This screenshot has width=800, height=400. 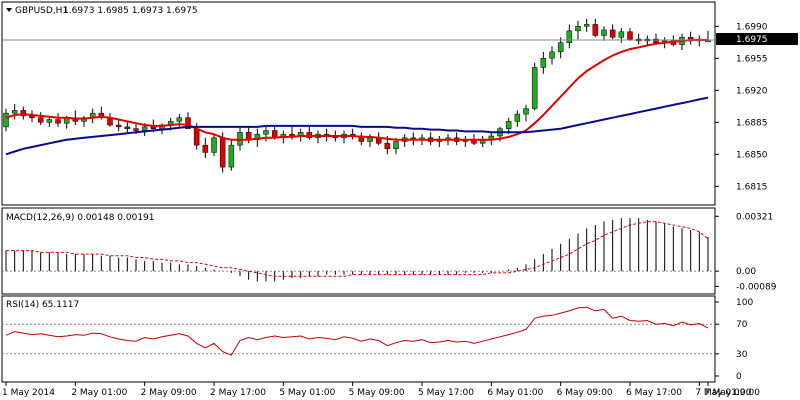 I want to click on rsi-tick-label: 30, so click(x=742, y=355).